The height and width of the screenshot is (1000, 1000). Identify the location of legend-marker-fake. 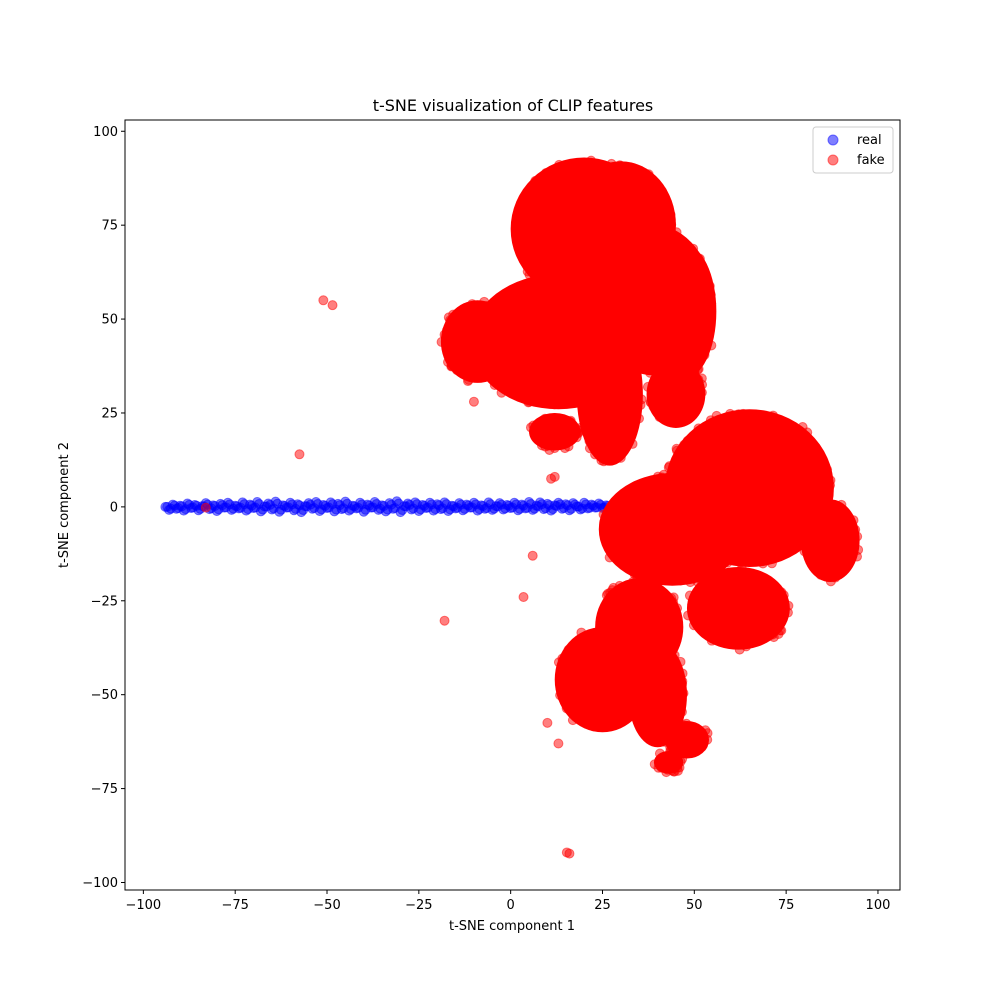
(833, 160).